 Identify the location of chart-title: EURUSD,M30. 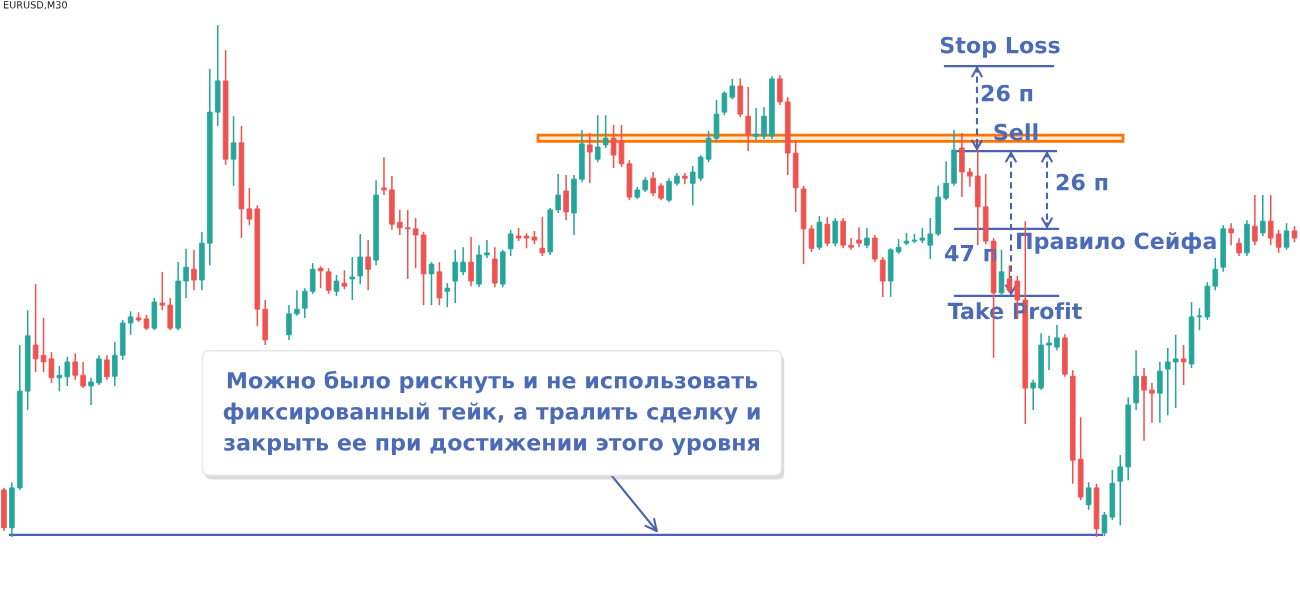
(35, 5).